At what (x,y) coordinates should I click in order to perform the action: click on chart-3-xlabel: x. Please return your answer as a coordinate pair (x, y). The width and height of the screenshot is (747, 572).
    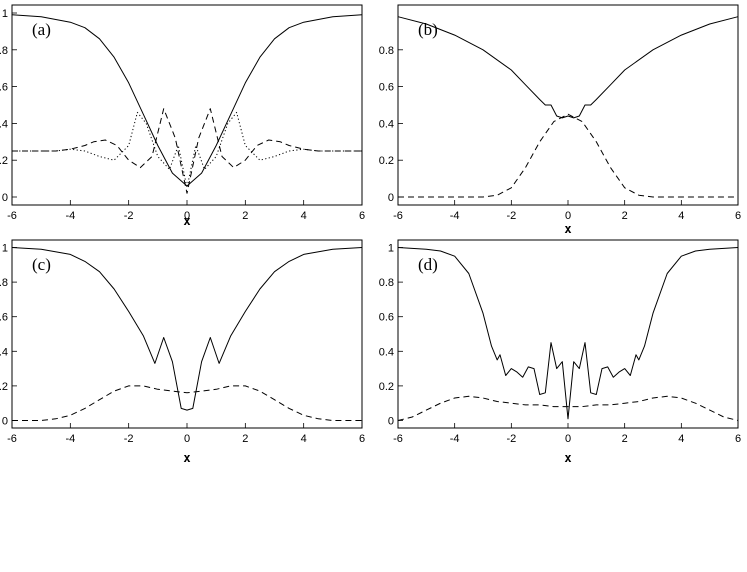
    Looking at the image, I should click on (567, 458).